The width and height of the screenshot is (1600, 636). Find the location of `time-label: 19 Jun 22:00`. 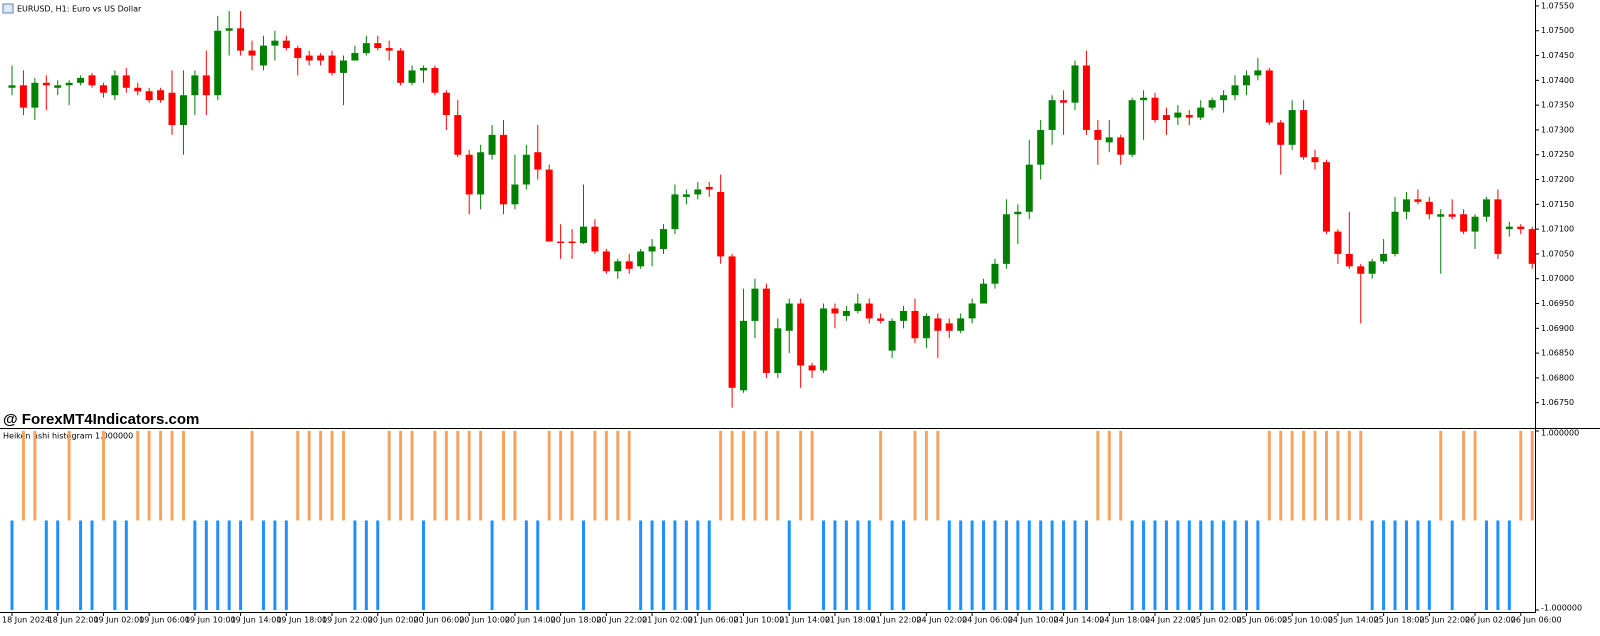

time-label: 19 Jun 22:00 is located at coordinates (347, 620).